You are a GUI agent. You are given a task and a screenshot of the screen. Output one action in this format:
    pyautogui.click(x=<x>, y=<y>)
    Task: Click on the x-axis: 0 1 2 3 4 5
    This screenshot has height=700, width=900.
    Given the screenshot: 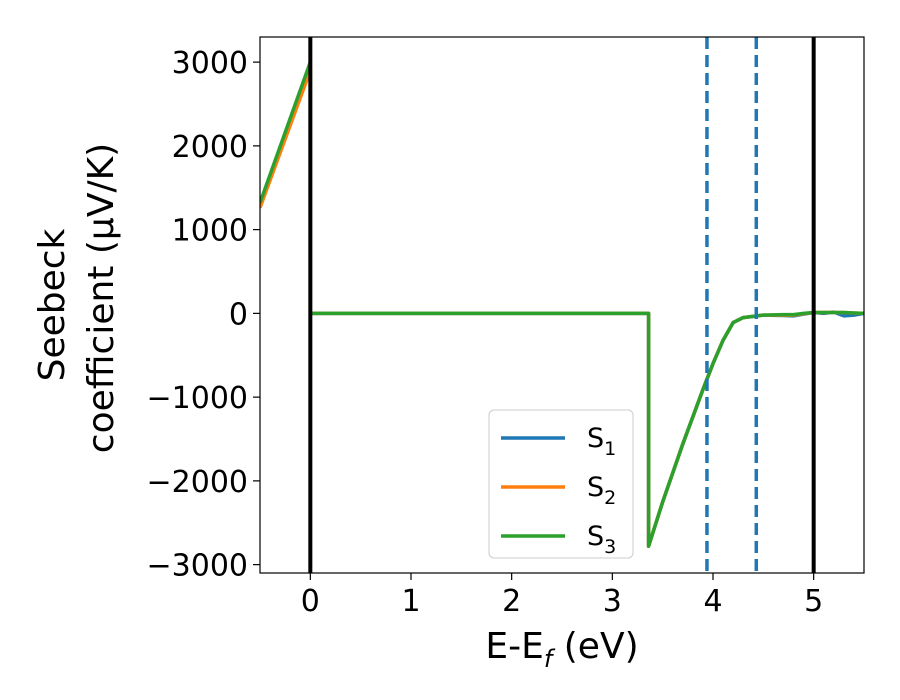 What is the action you would take?
    pyautogui.click(x=562, y=596)
    